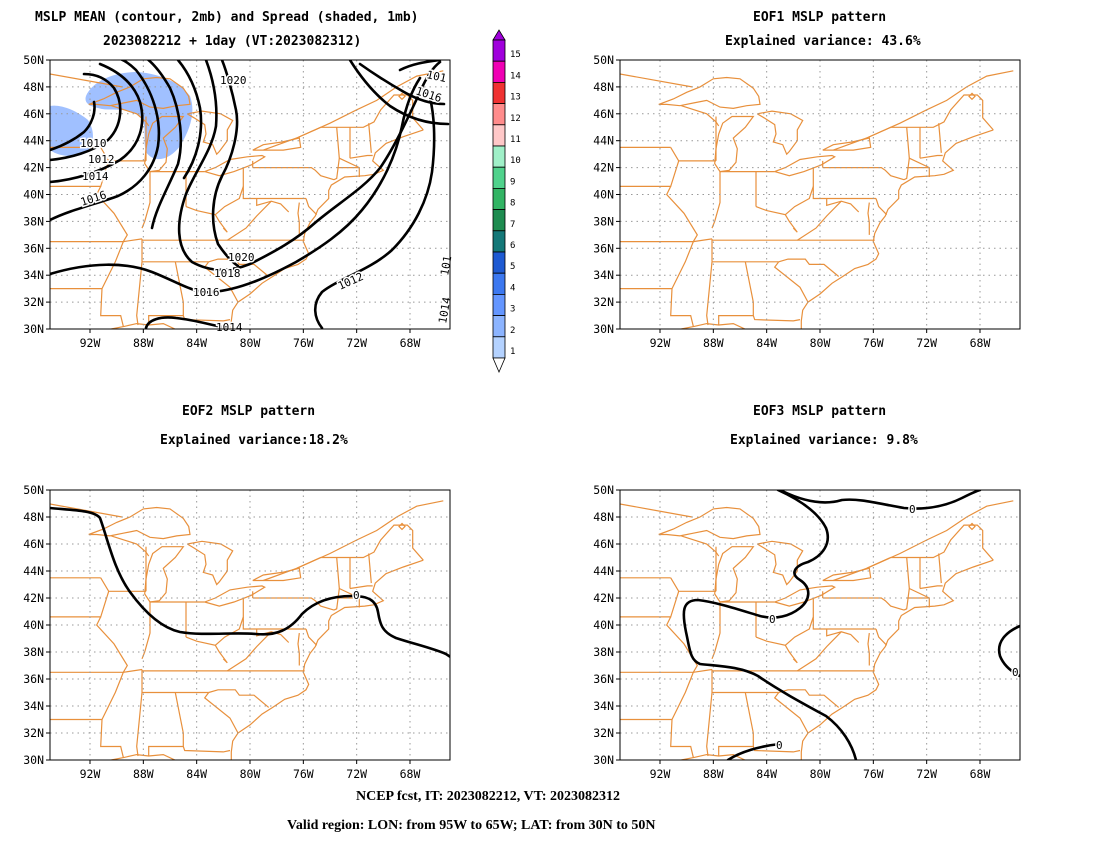 Image resolution: width=1100 pixels, height=850 pixels. I want to click on gridlines-mean, so click(250, 194).